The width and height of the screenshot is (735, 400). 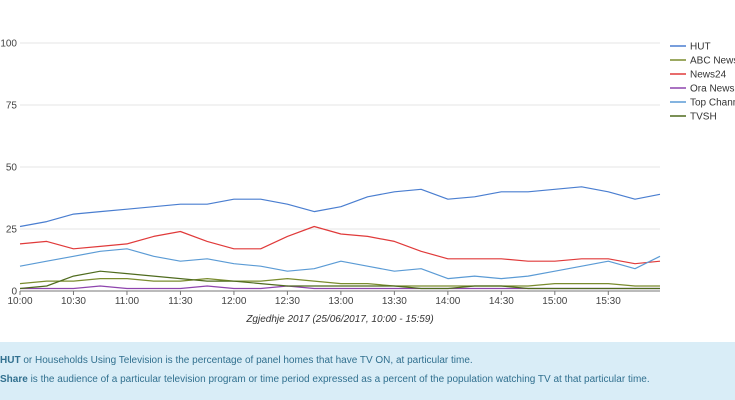 I want to click on x-tick-label: 10:00, so click(x=19, y=301).